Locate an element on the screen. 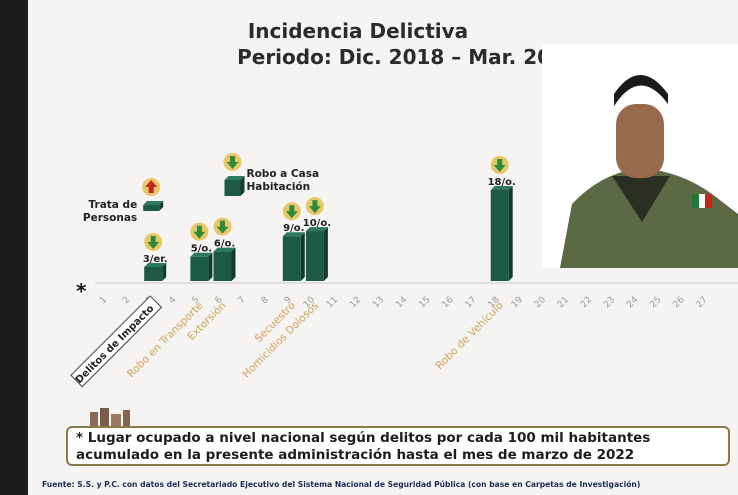 Image resolution: width=738 pixels, height=495 pixels. x-tick-label: 24 is located at coordinates (632, 302).